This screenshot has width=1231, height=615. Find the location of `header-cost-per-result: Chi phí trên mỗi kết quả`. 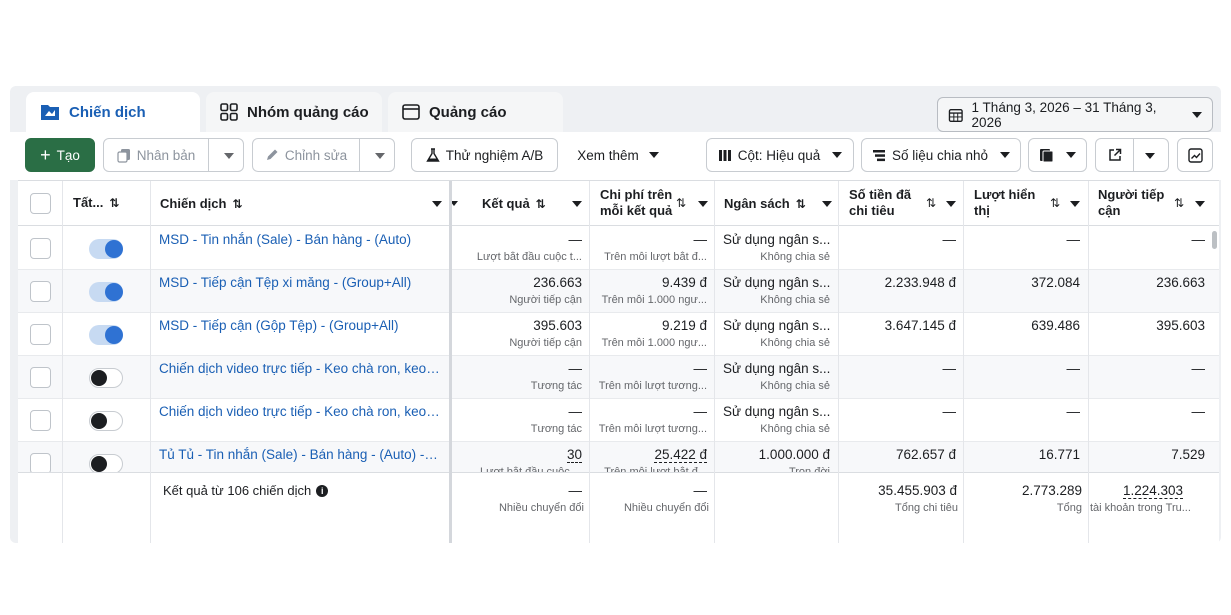

header-cost-per-result: Chi phí trên mỗi kết quả is located at coordinates (636, 202).